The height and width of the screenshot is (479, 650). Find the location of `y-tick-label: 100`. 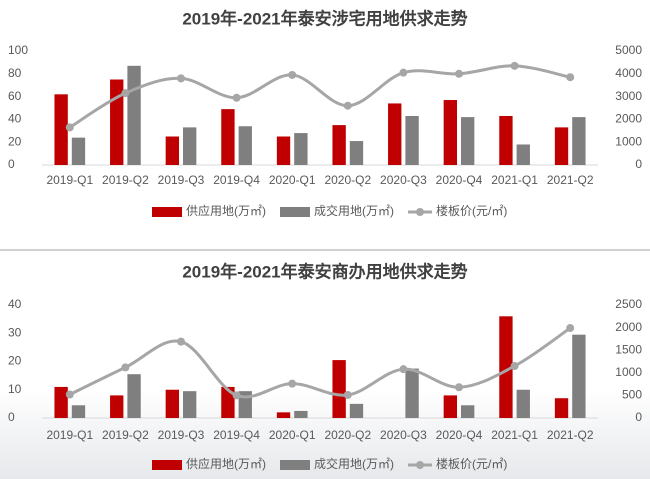

y-tick-label: 100 is located at coordinates (18, 50).